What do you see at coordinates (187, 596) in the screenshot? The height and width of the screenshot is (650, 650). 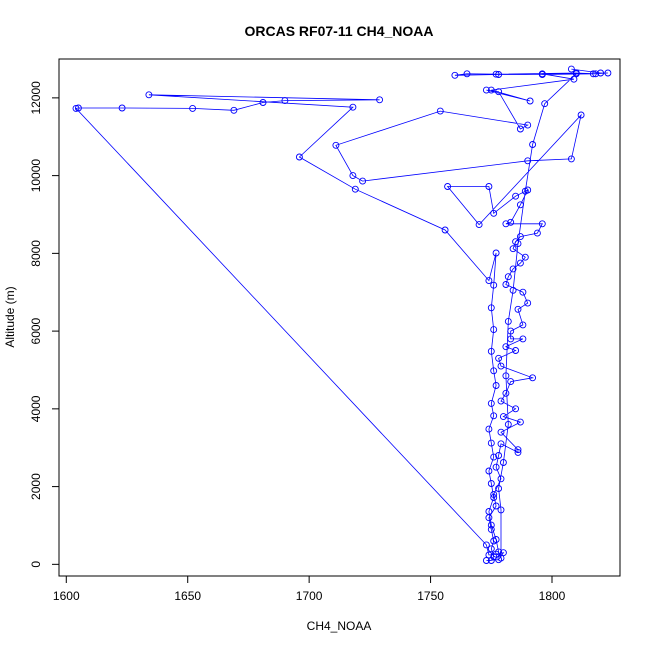 I see `x-tick-label: 1650` at bounding box center [187, 596].